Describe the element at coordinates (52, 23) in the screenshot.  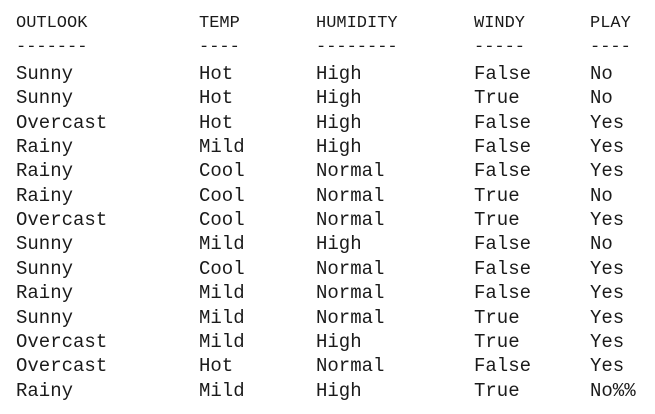
I see `header-outlook: OUTLOOK` at that location.